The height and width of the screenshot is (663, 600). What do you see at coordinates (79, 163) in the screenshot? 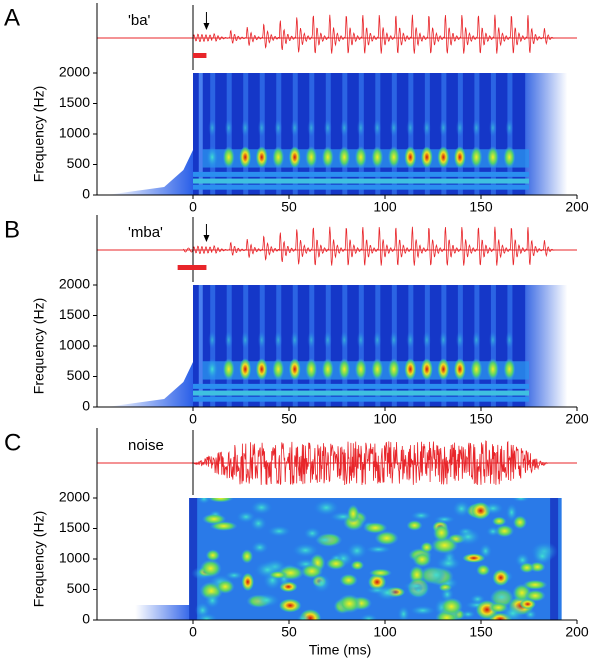
I see `y-tick-label: 500` at bounding box center [79, 163].